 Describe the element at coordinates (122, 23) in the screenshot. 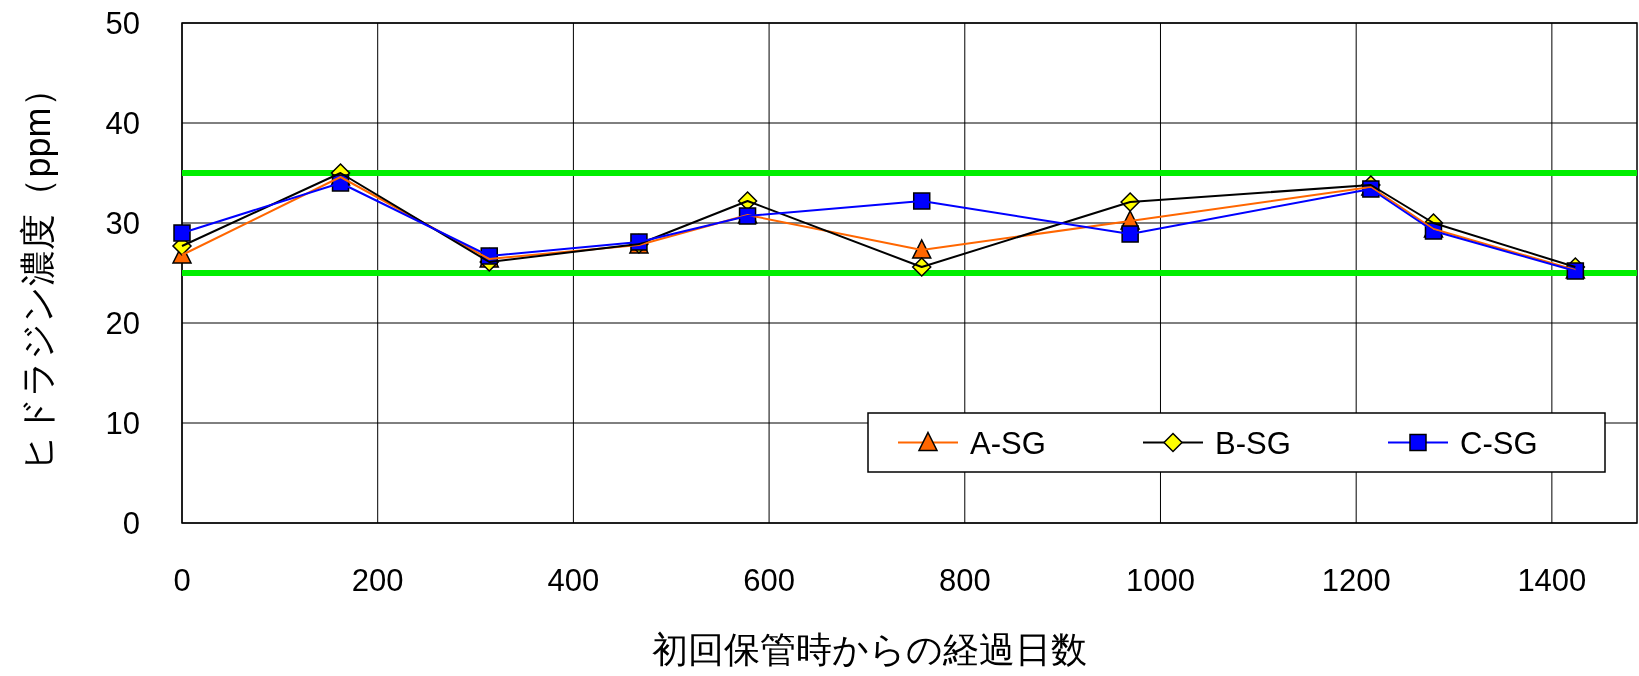

I see `y-tick-label: 50` at that location.